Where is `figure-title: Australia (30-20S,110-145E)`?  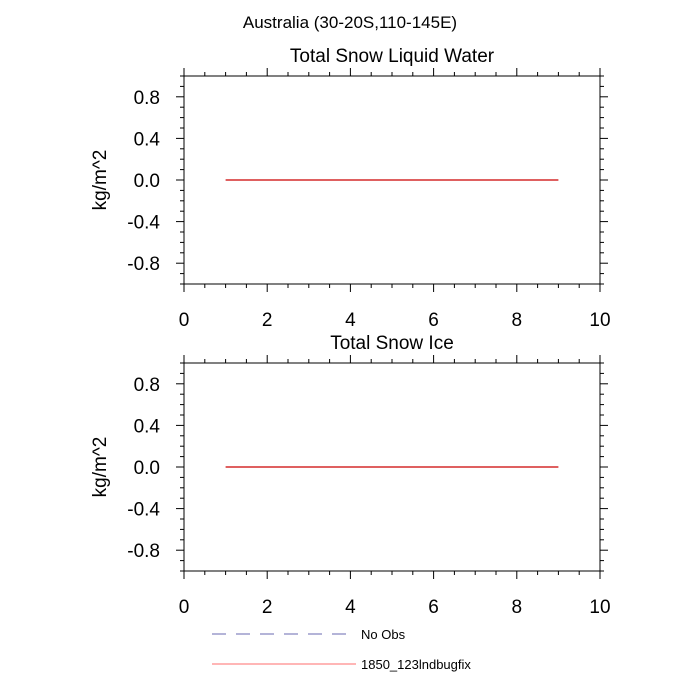
figure-title: Australia (30-20S,110-145E) is located at coordinates (350, 22).